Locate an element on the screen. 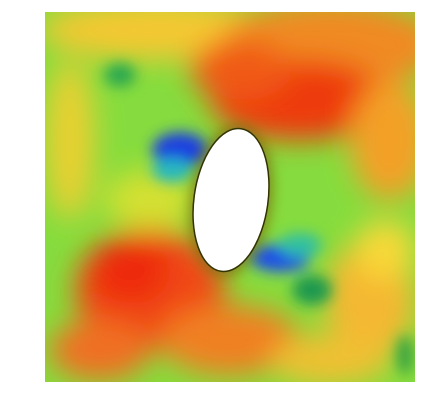  hole is located at coordinates (231, 200).